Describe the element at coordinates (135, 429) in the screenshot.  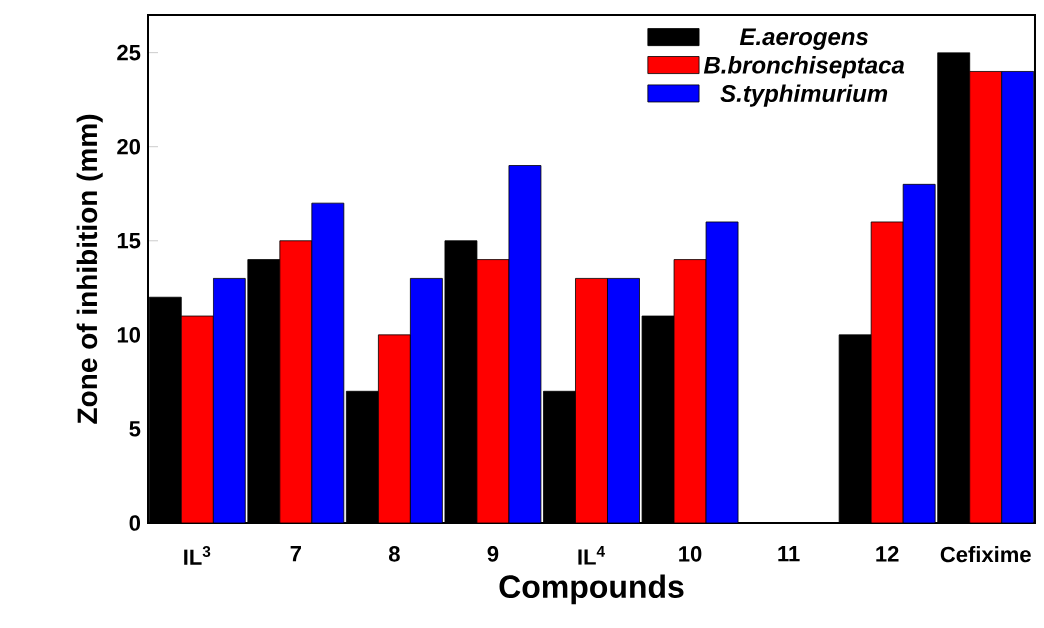
I see `y-tick-label: 5` at that location.